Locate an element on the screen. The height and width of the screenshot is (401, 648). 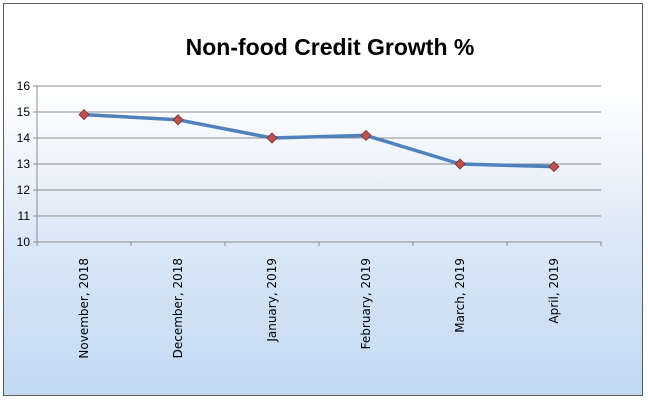
series-line is located at coordinates (319, 141).